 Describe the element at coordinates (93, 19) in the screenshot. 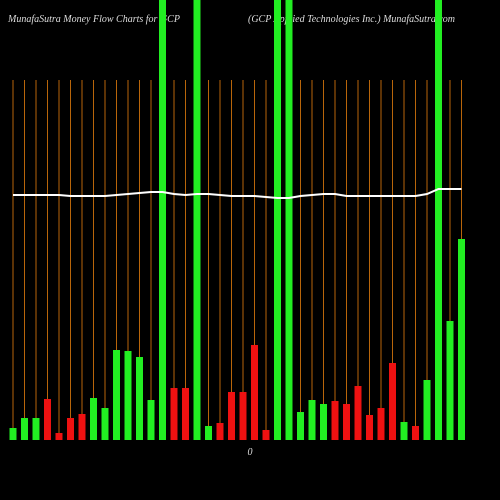

I see `chart-title: MunafaSutra Money Flow Charts for GCP` at that location.